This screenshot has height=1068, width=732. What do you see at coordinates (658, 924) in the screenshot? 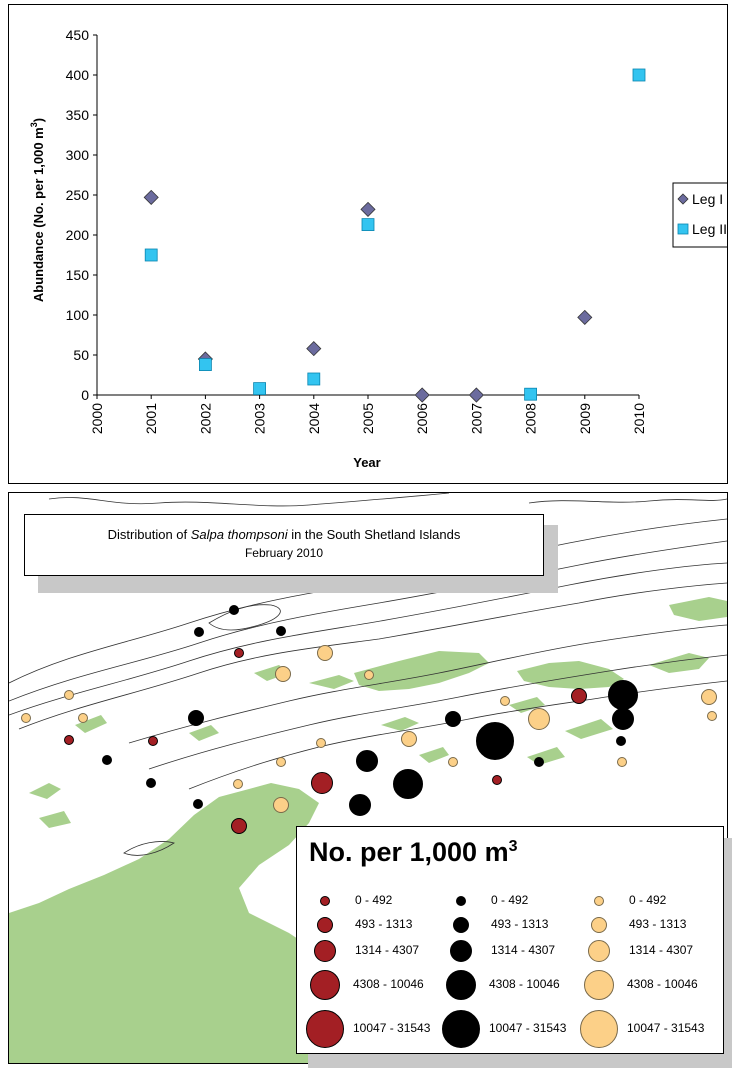
I see `legend-class-label: 493 - 1313` at bounding box center [658, 924].